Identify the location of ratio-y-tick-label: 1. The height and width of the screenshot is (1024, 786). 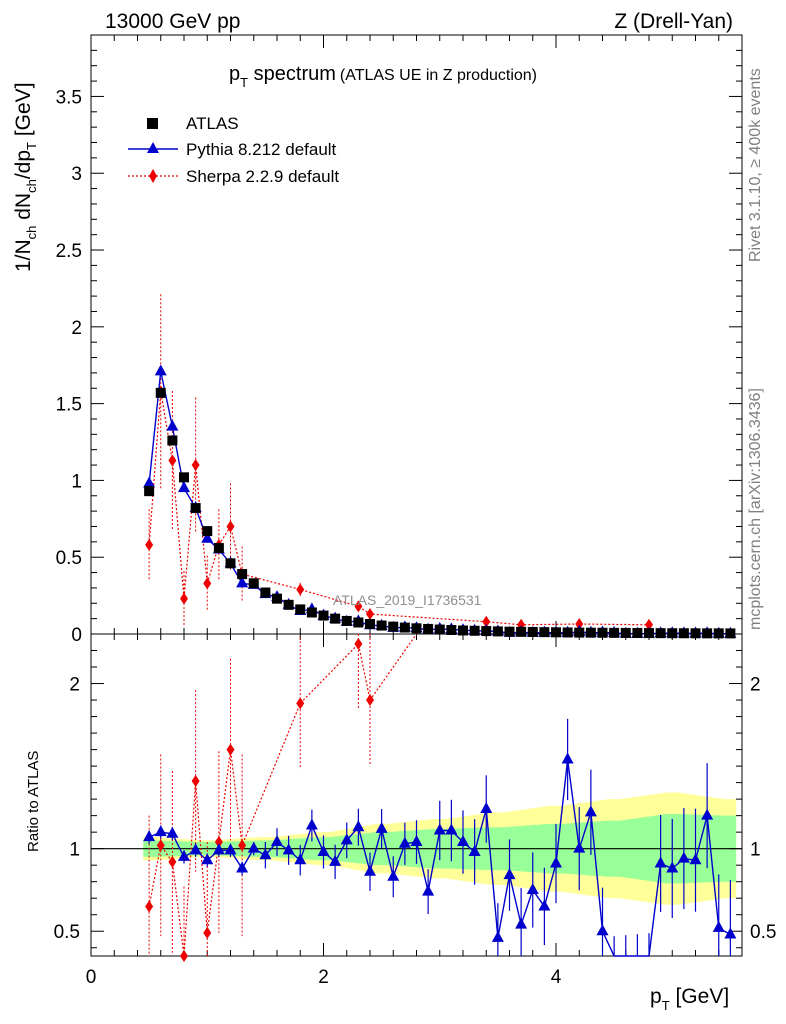
(74, 850).